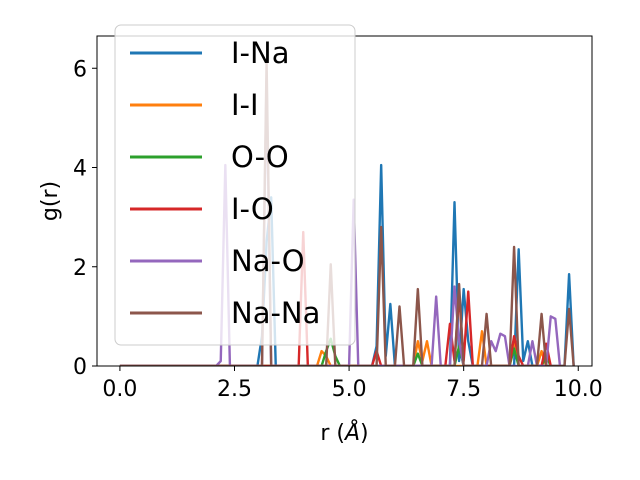  I want to click on legend-label-i-na: I-Na, so click(260, 53).